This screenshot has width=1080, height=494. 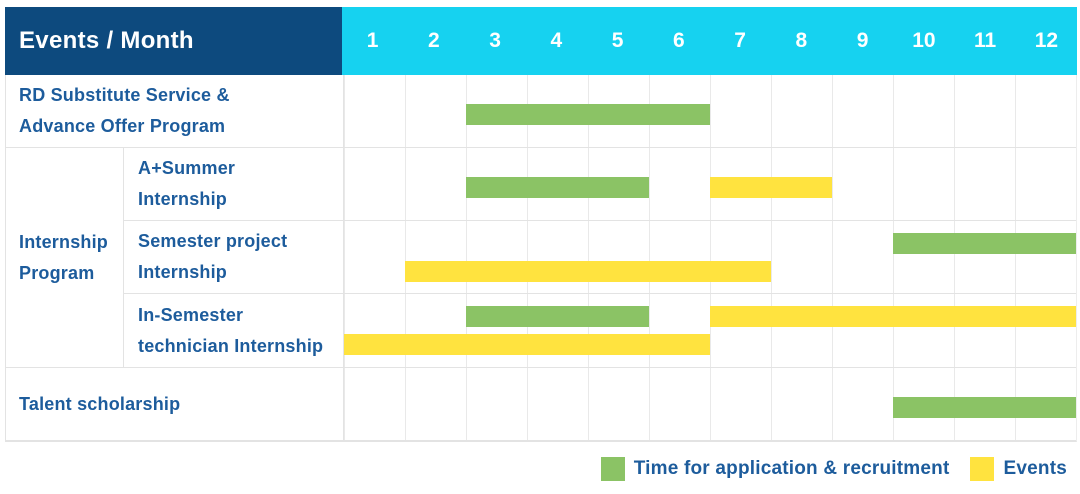 I want to click on month-label: 3, so click(x=495, y=40).